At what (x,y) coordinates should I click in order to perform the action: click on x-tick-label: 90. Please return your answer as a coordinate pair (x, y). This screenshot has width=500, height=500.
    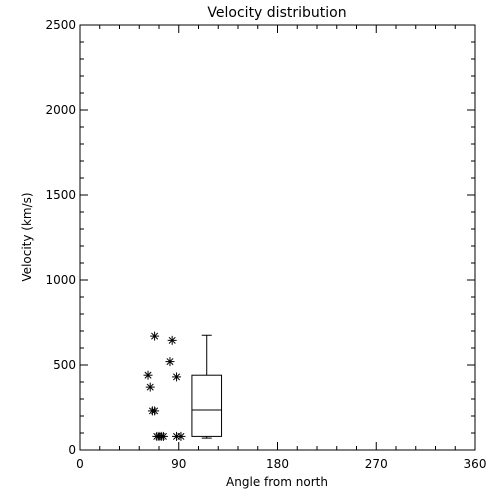
    Looking at the image, I should click on (178, 464).